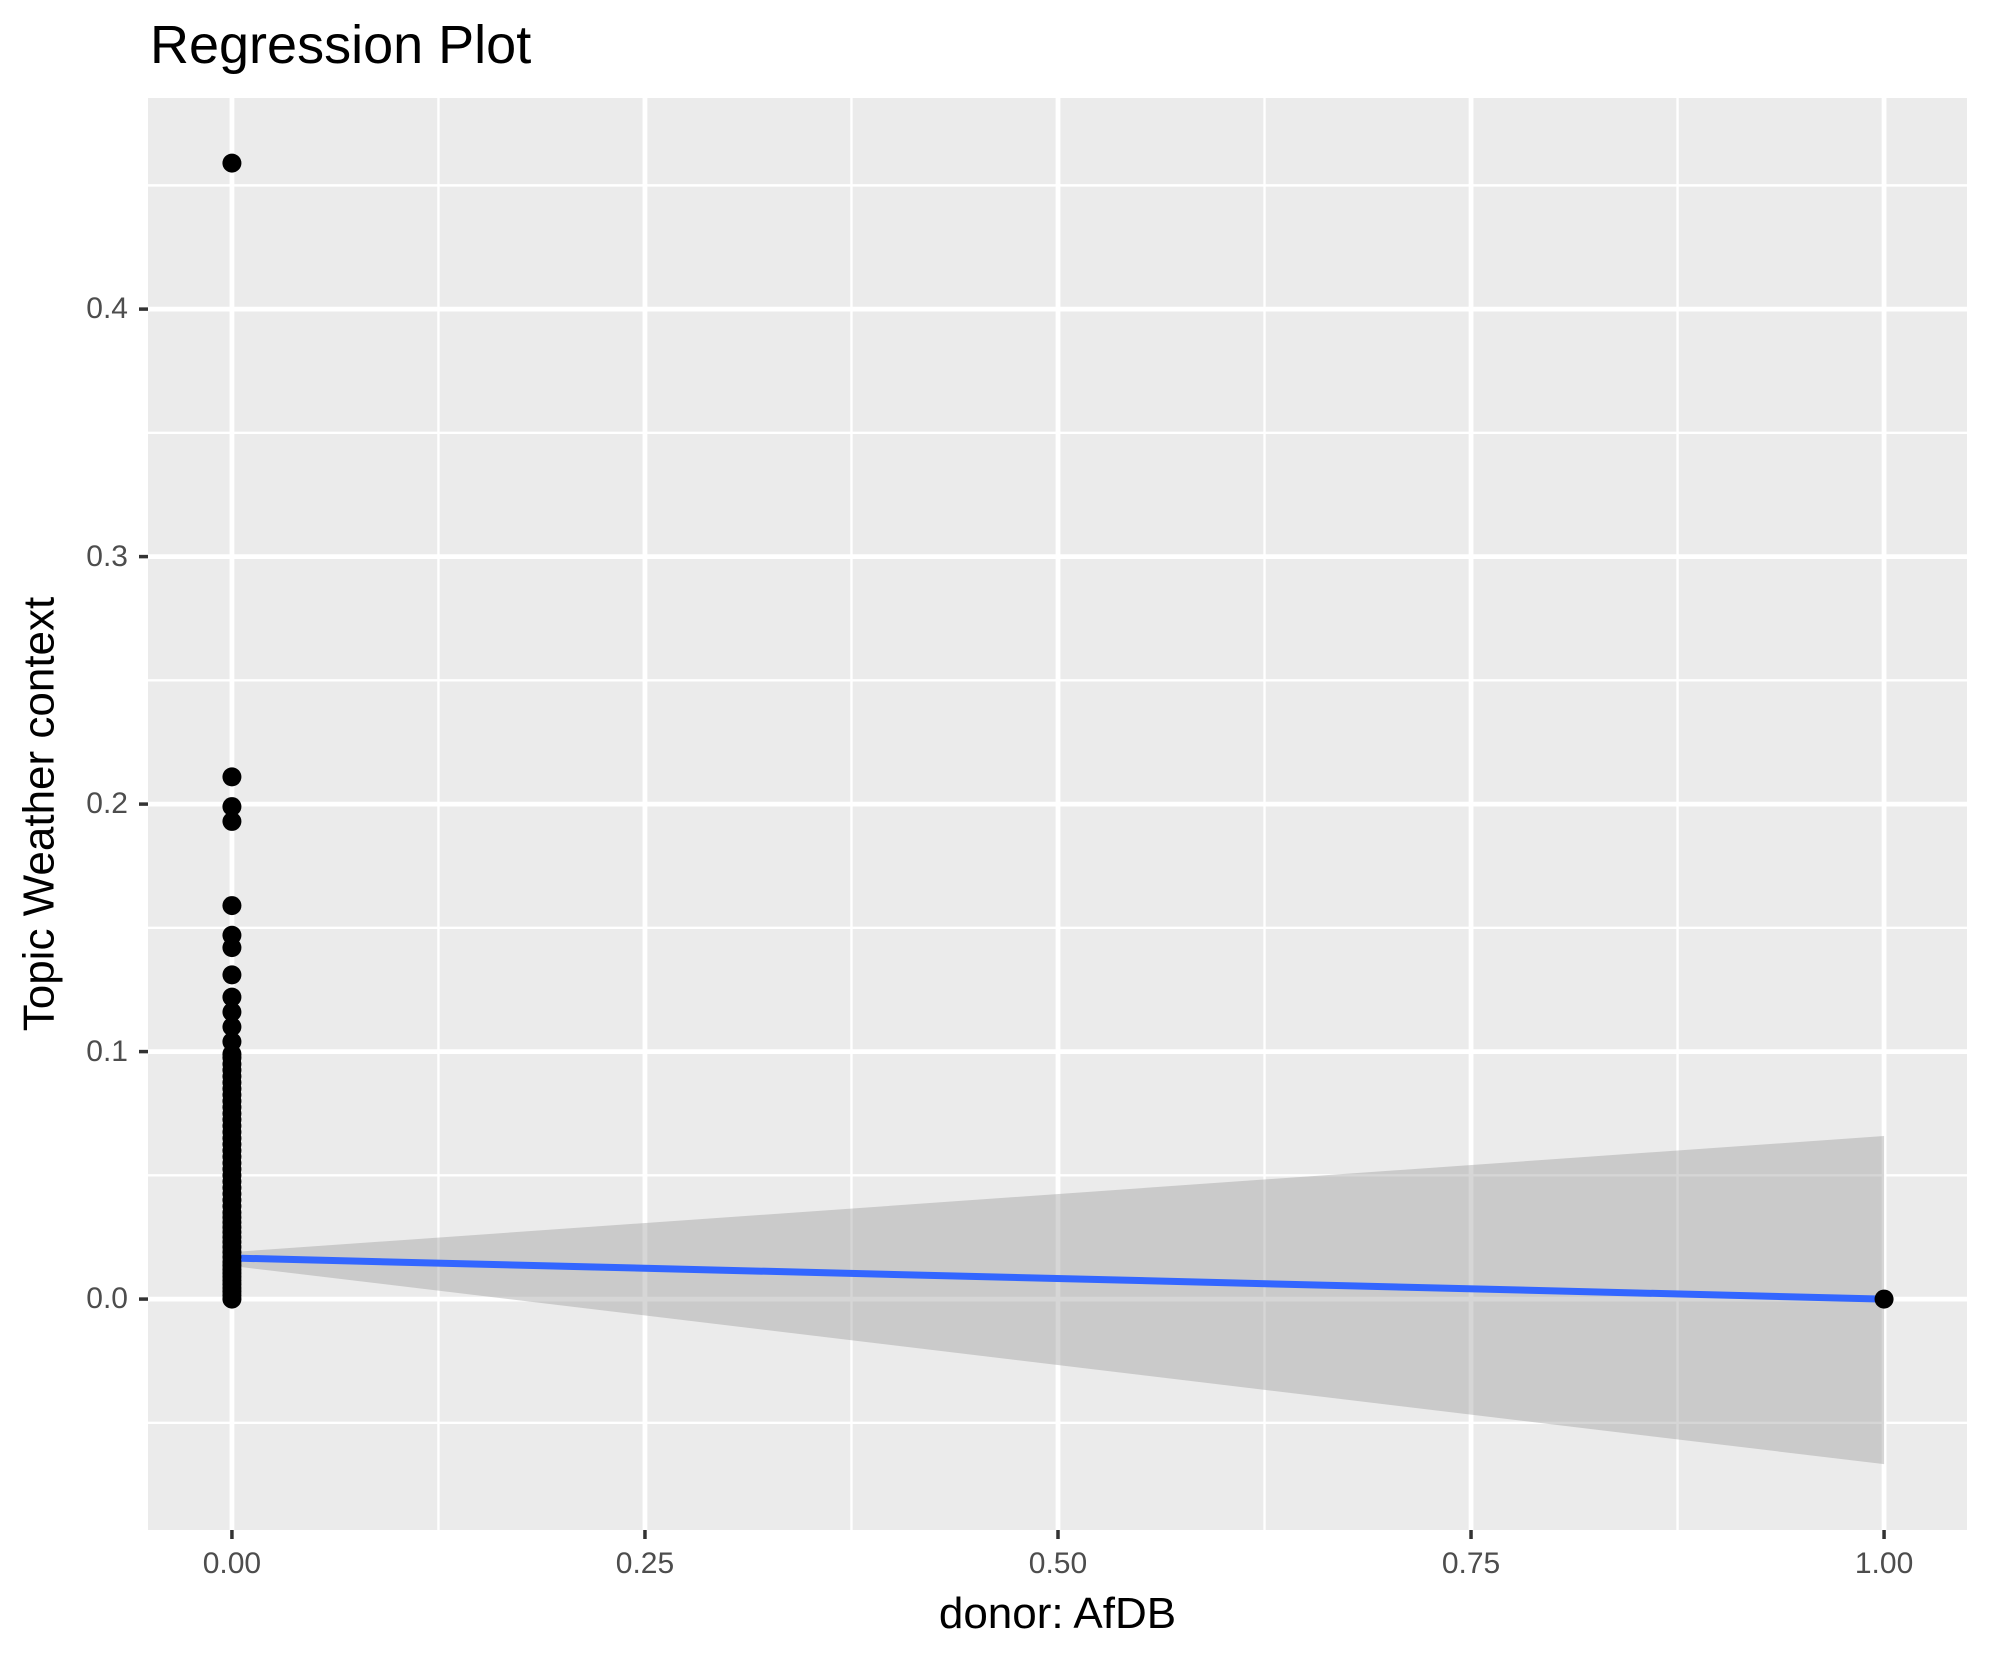 Image resolution: width=1990 pixels, height=1665 pixels. I want to click on x-tick-label: 0.75, so click(1471, 1563).